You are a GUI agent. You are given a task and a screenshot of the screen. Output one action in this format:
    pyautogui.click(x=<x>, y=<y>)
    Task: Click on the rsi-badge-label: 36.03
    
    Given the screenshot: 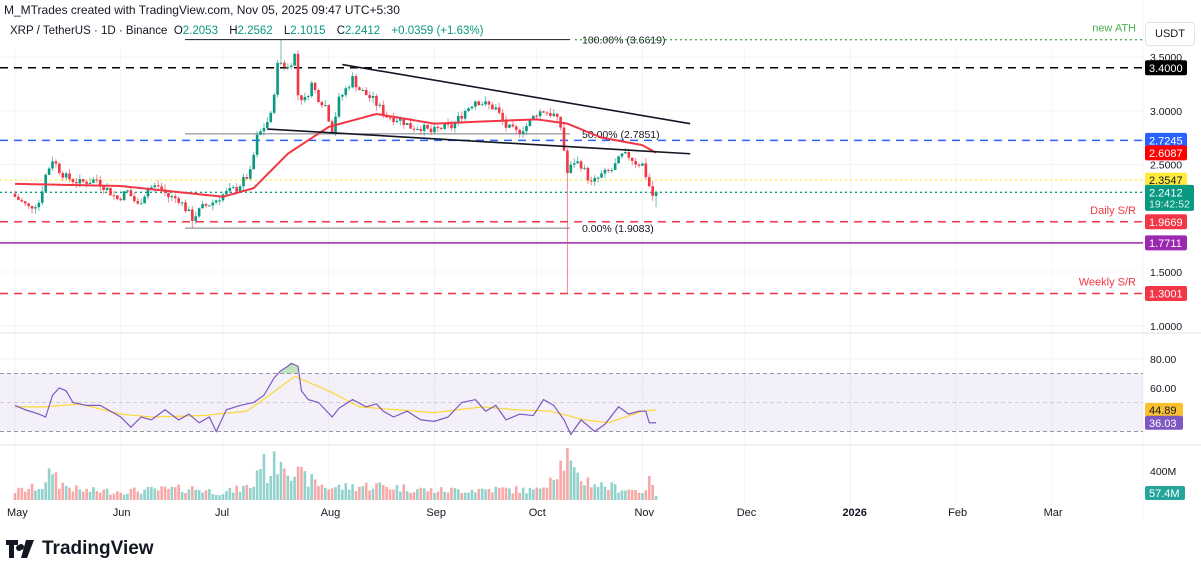 What is the action you would take?
    pyautogui.click(x=1163, y=424)
    